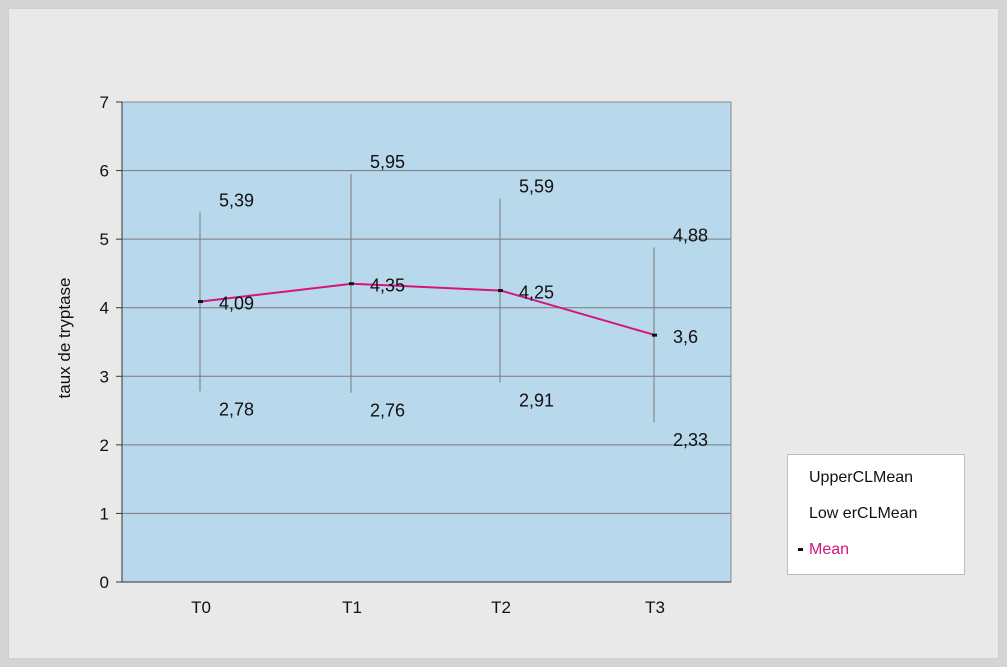 This screenshot has width=1007, height=667. I want to click on y-tick-label: 3, so click(104, 376).